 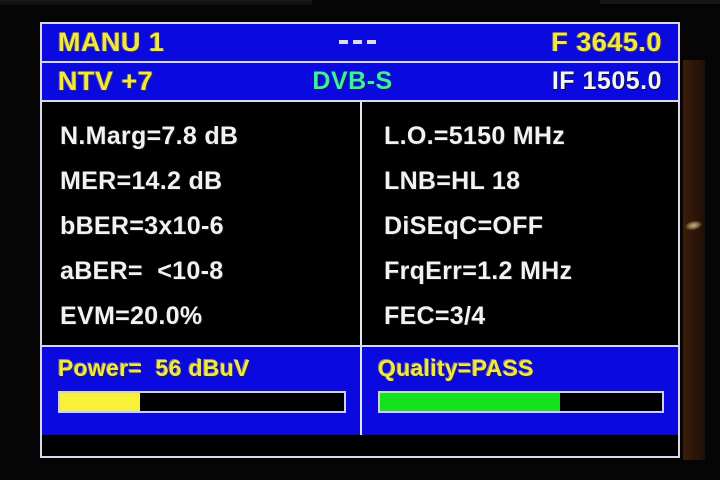 I want to click on quality-meter: Quality=PASS, so click(x=519, y=391).